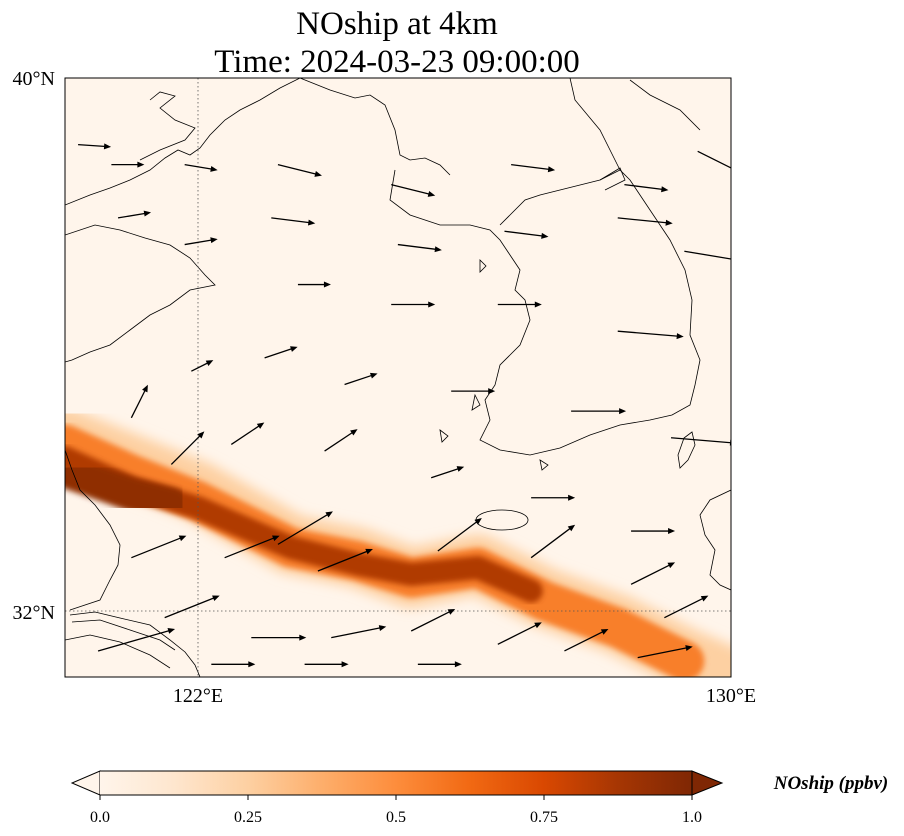 The width and height of the screenshot is (904, 836). Describe the element at coordinates (396, 817) in the screenshot. I see `colorbar-tick-label: 0.5` at that location.